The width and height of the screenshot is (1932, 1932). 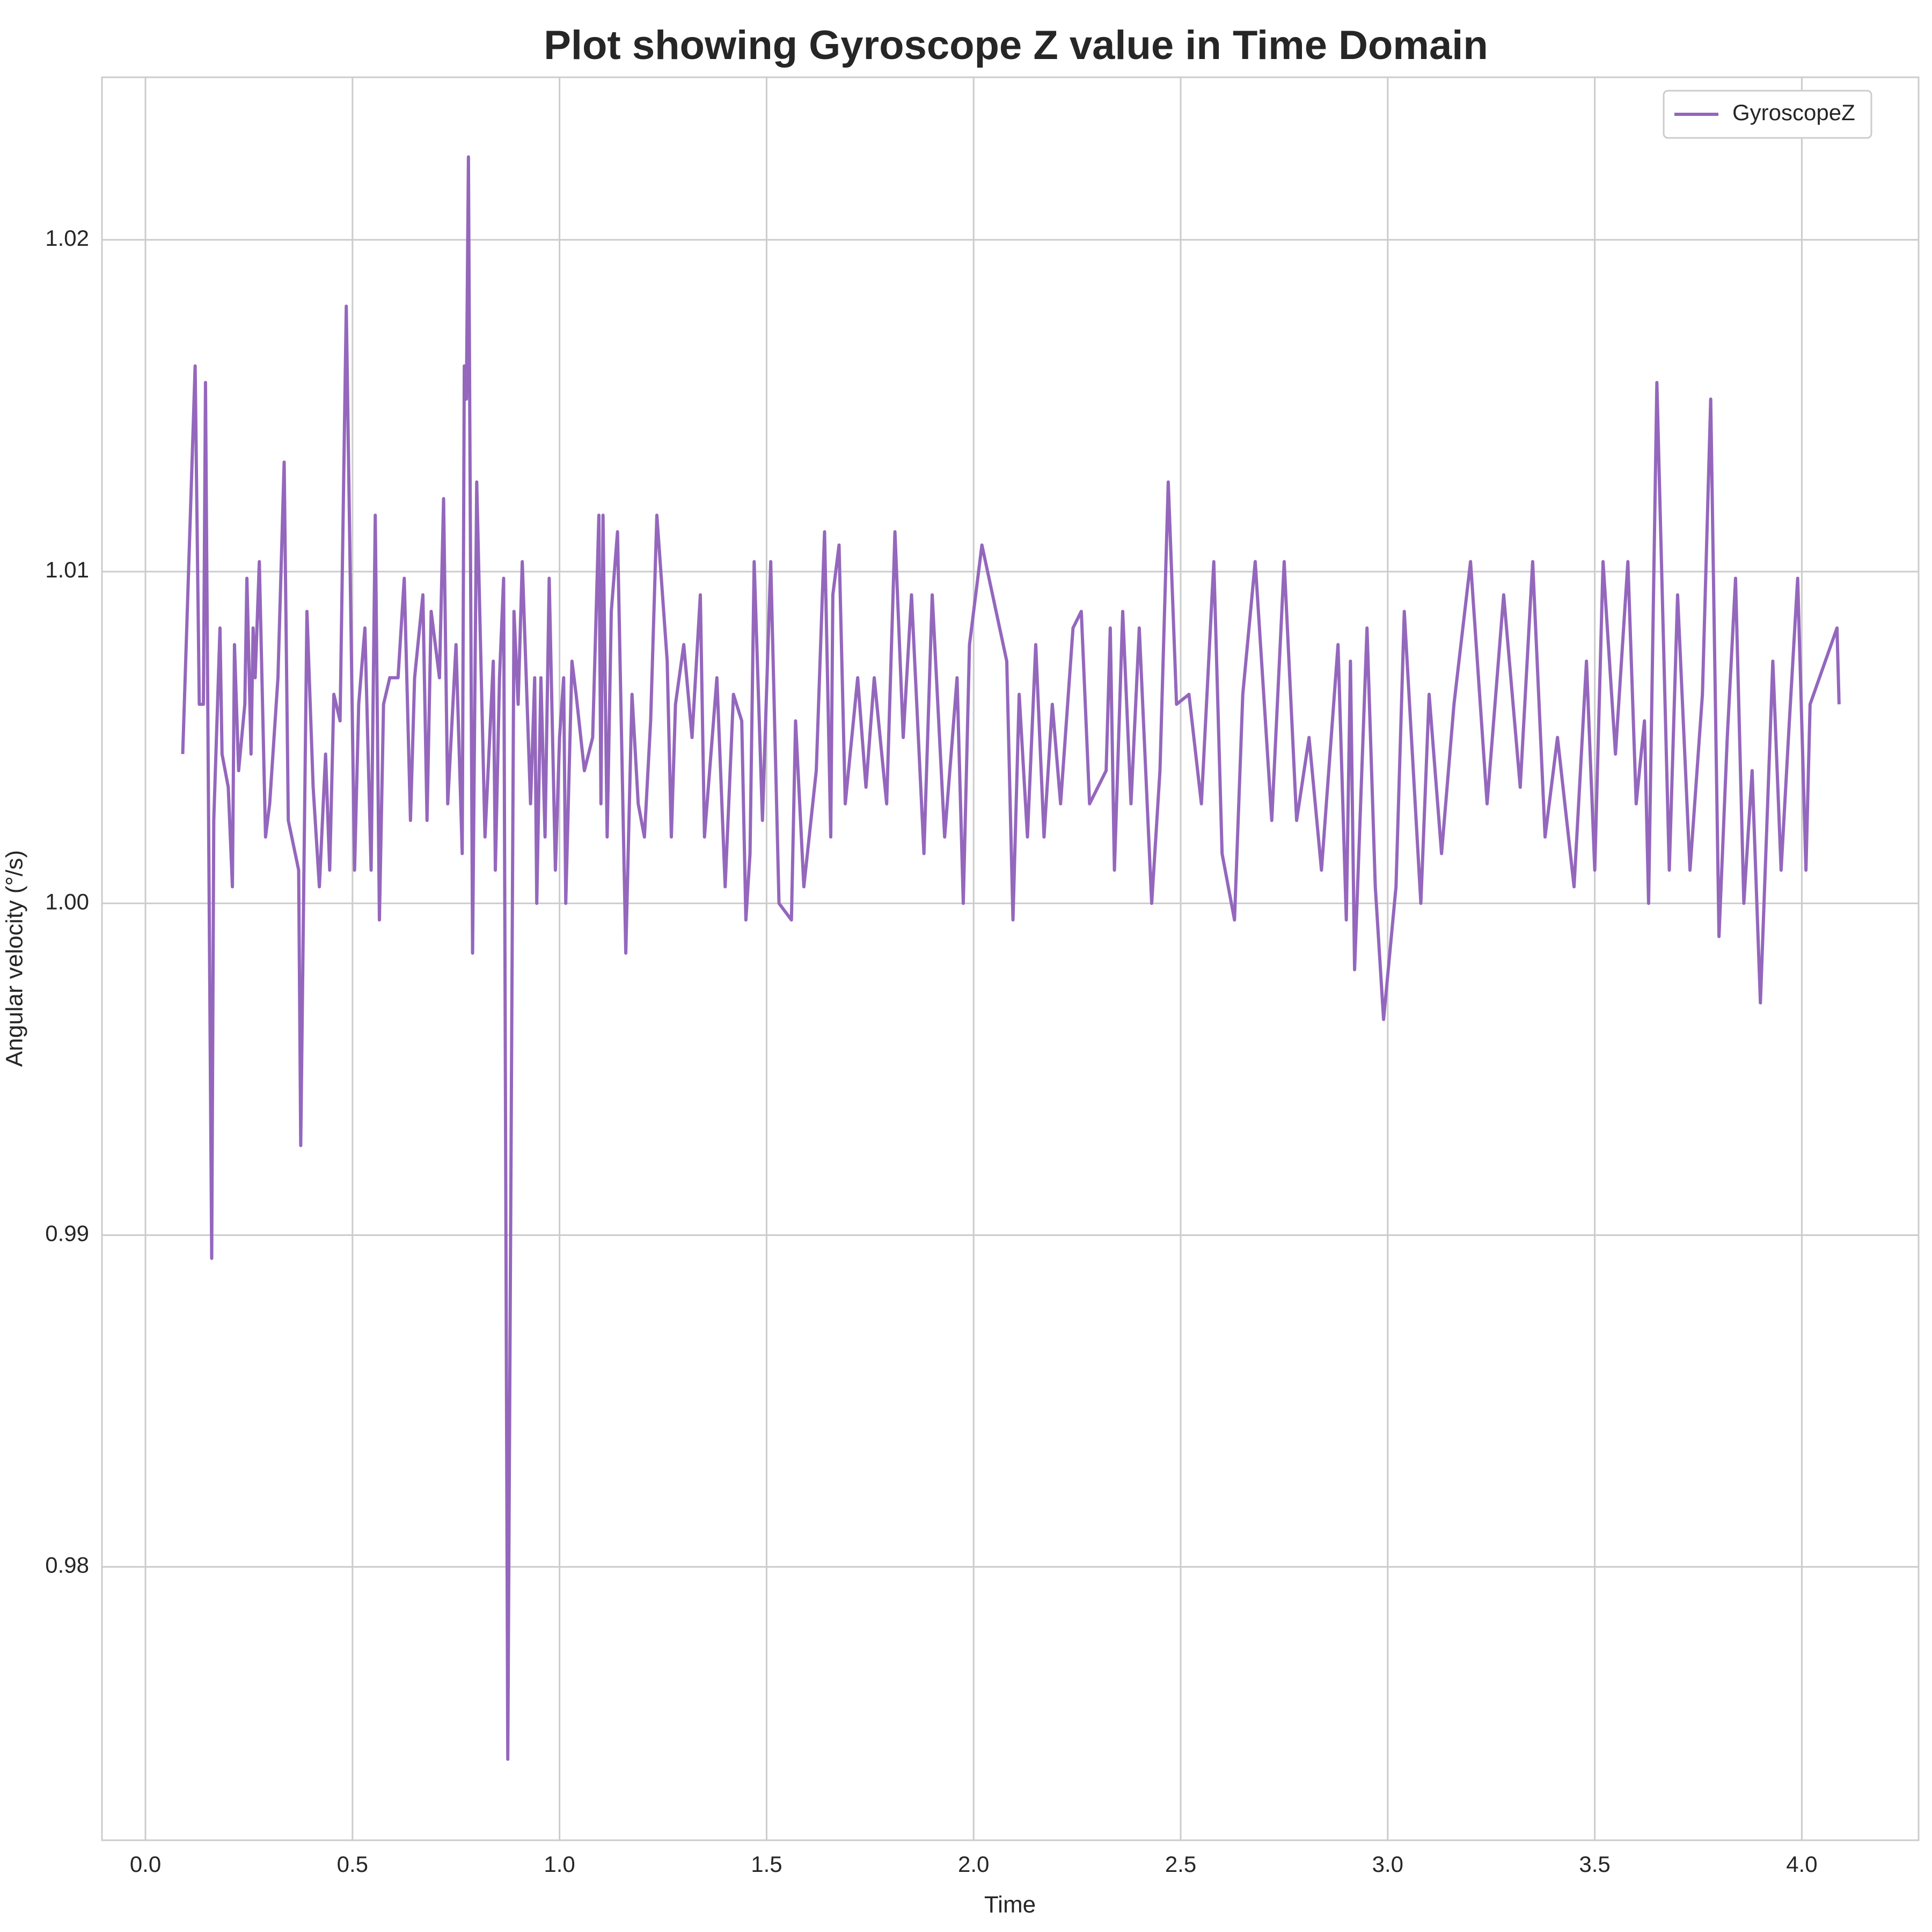 I want to click on x-tick-label: 2.5, so click(x=1180, y=1864).